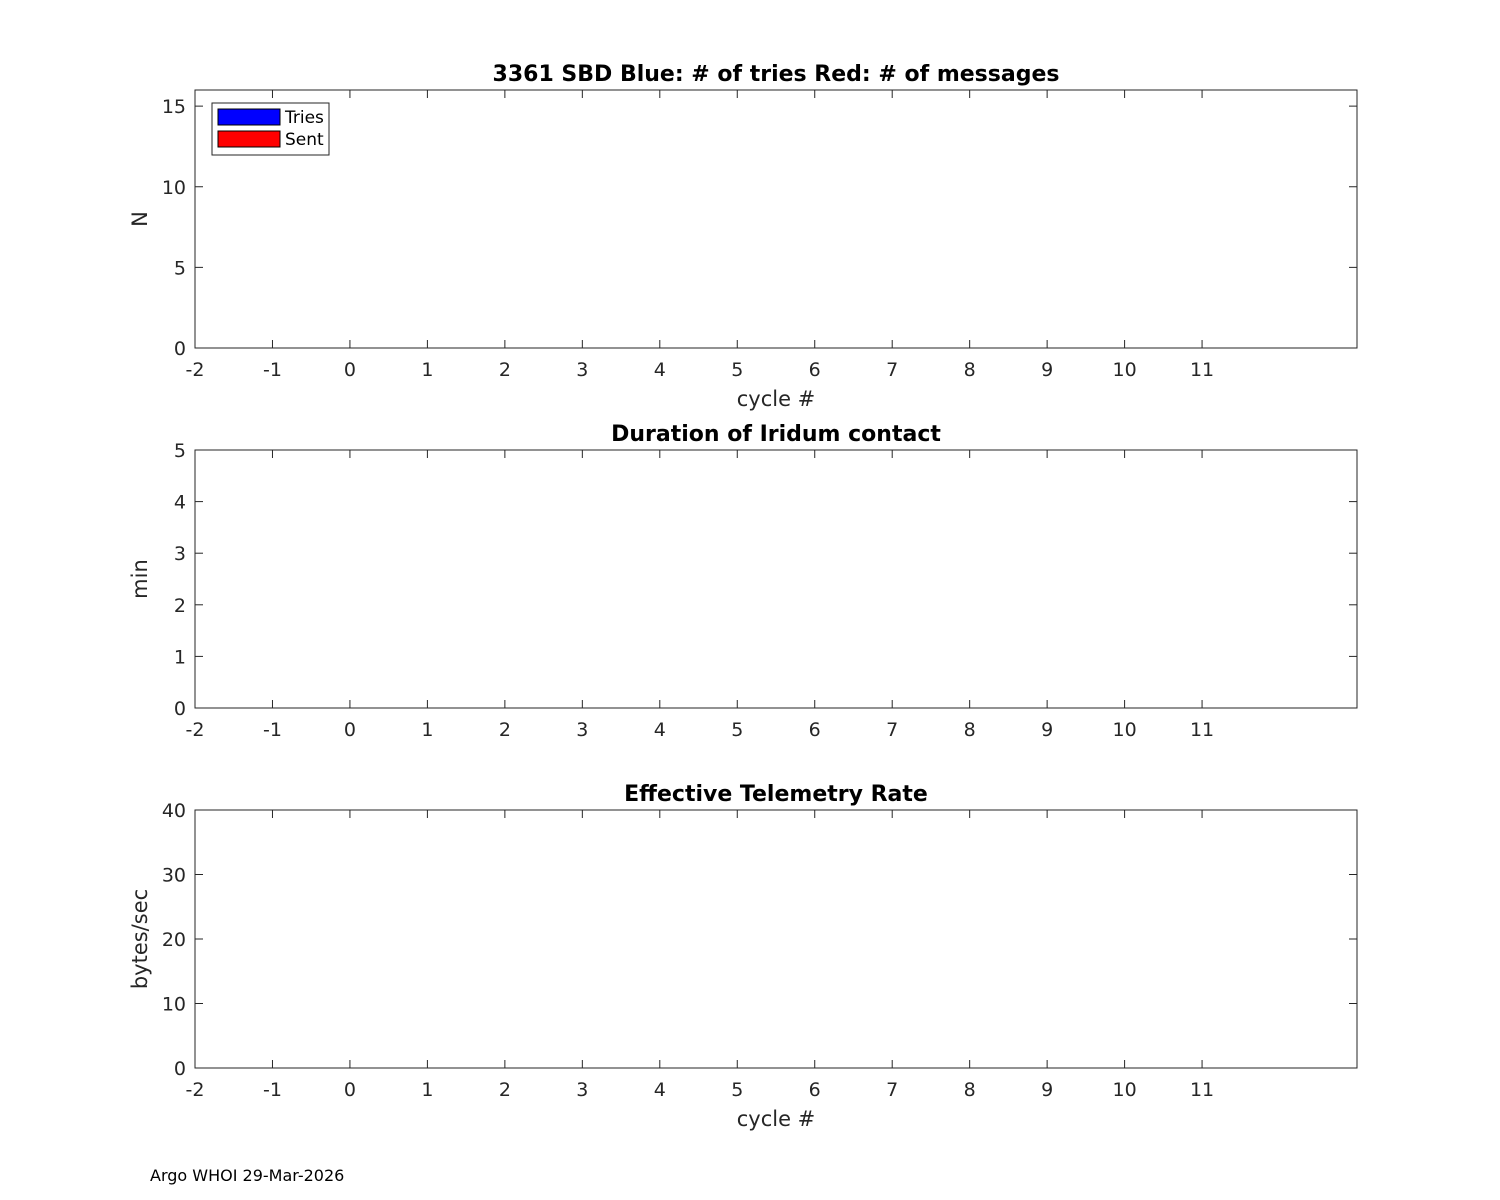 The width and height of the screenshot is (1500, 1200). I want to click on footer-credit: Argo WHOI 29-Mar-2026, so click(247, 1175).